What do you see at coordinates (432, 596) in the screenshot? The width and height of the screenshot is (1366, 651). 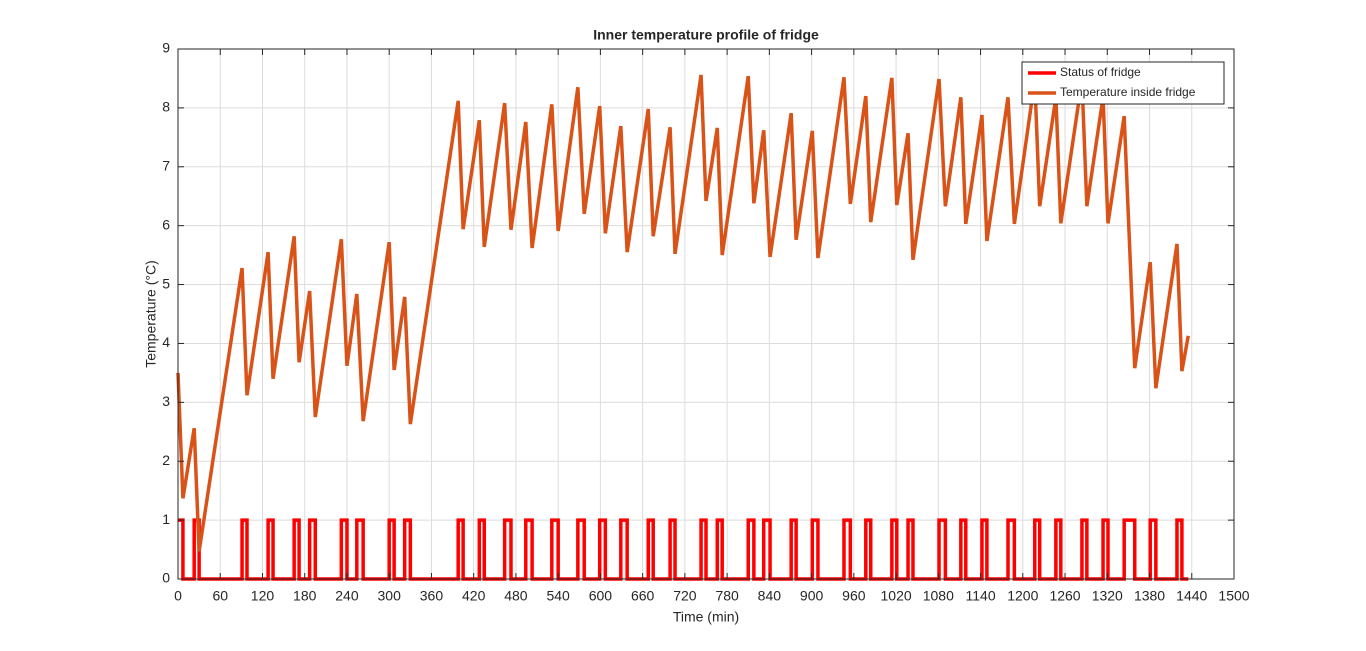 I see `x-tick-label: 360` at bounding box center [432, 596].